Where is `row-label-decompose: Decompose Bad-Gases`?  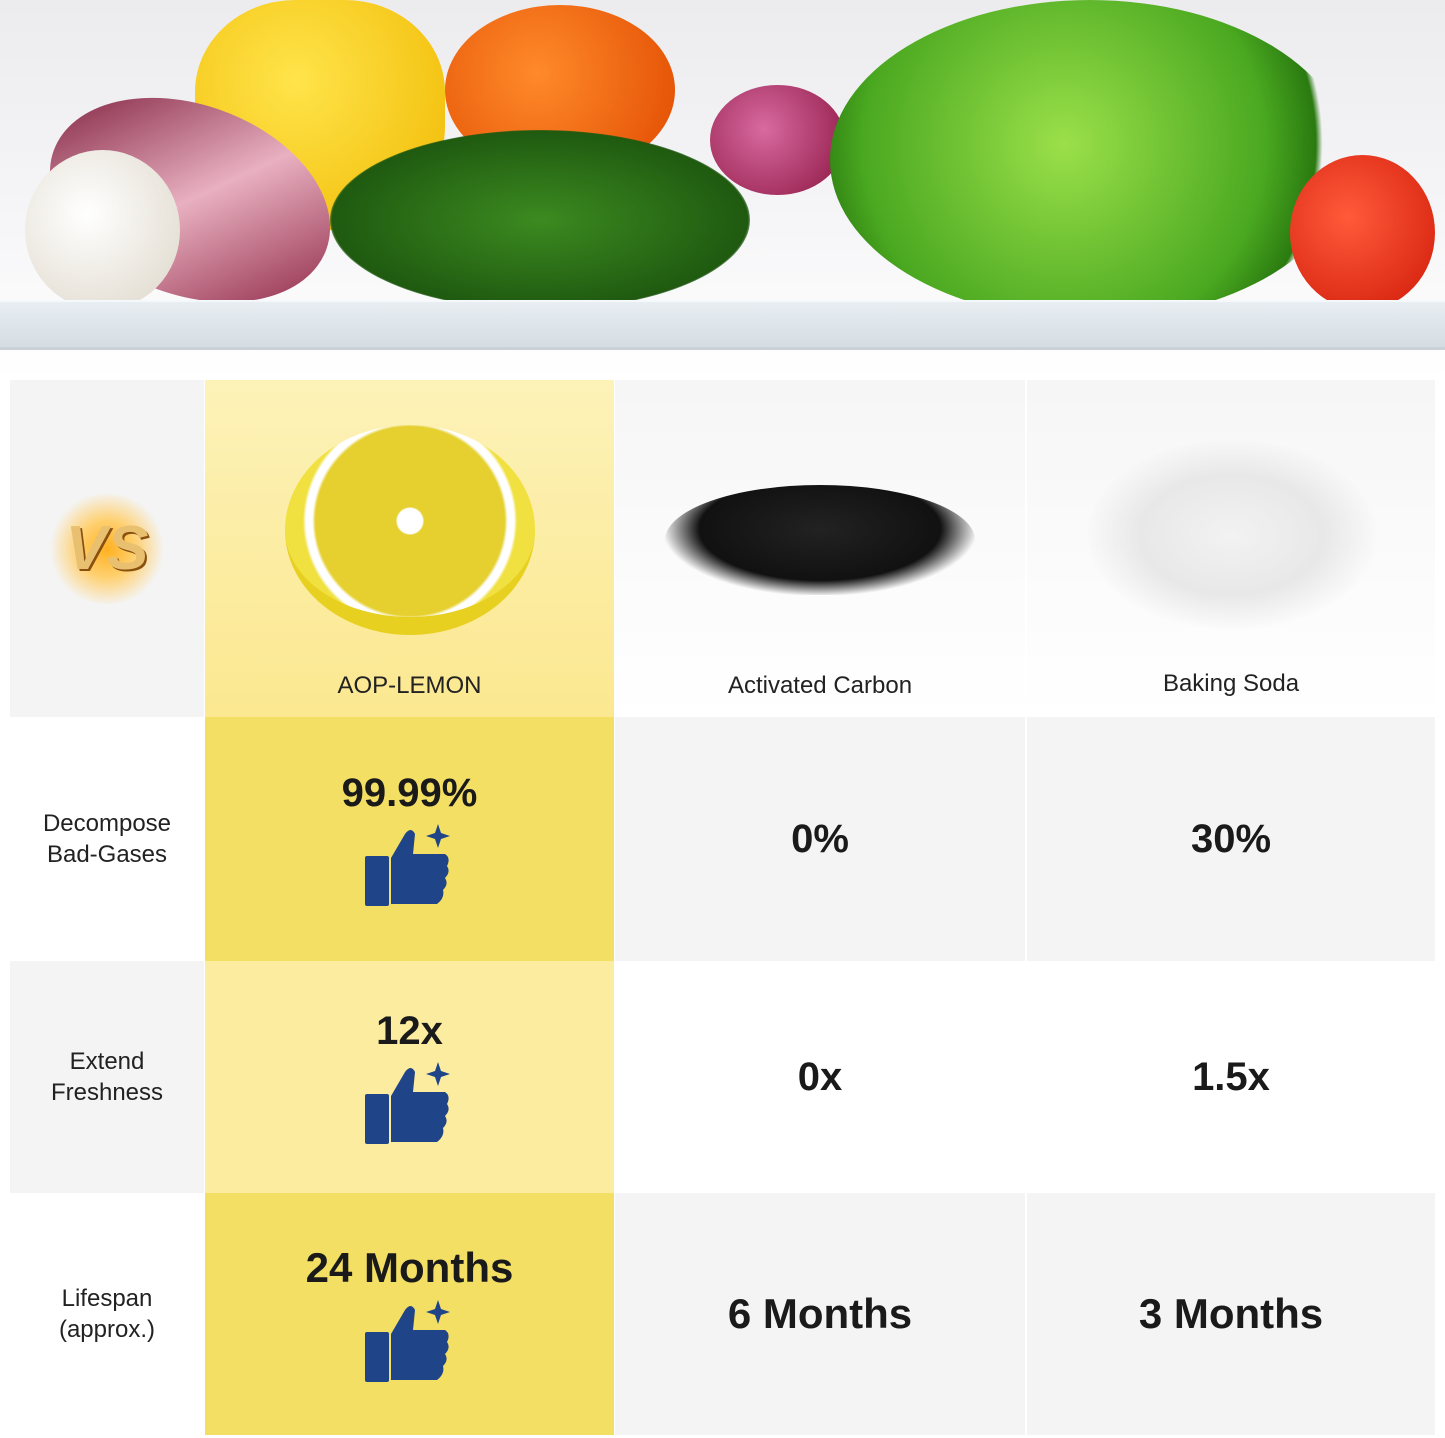
row-label-decompose: Decompose Bad-Gases is located at coordinates (107, 839).